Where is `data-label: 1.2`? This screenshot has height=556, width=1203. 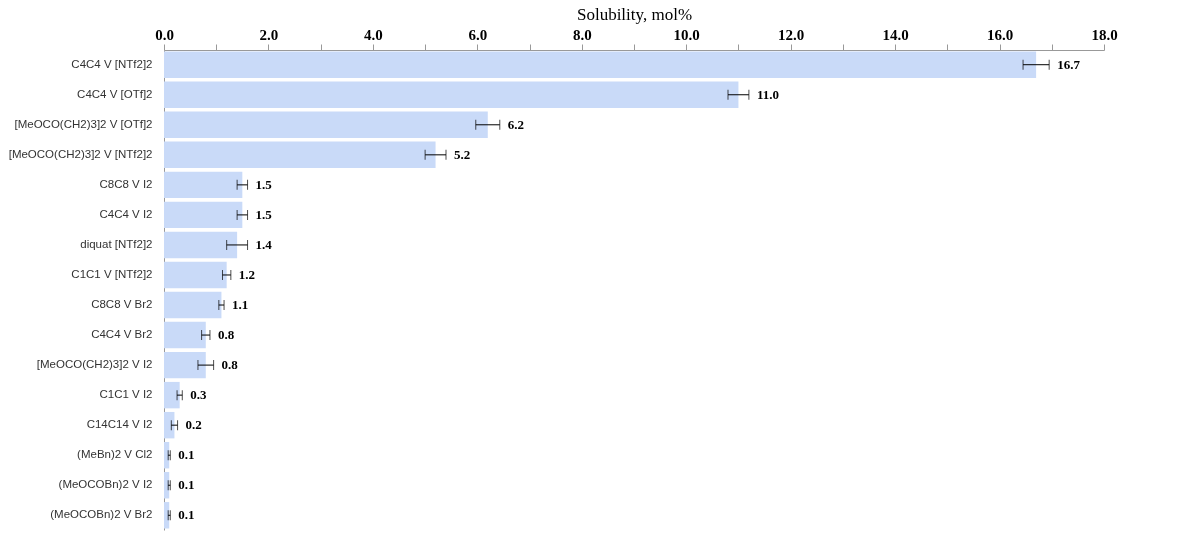
data-label: 1.2 is located at coordinates (247, 274).